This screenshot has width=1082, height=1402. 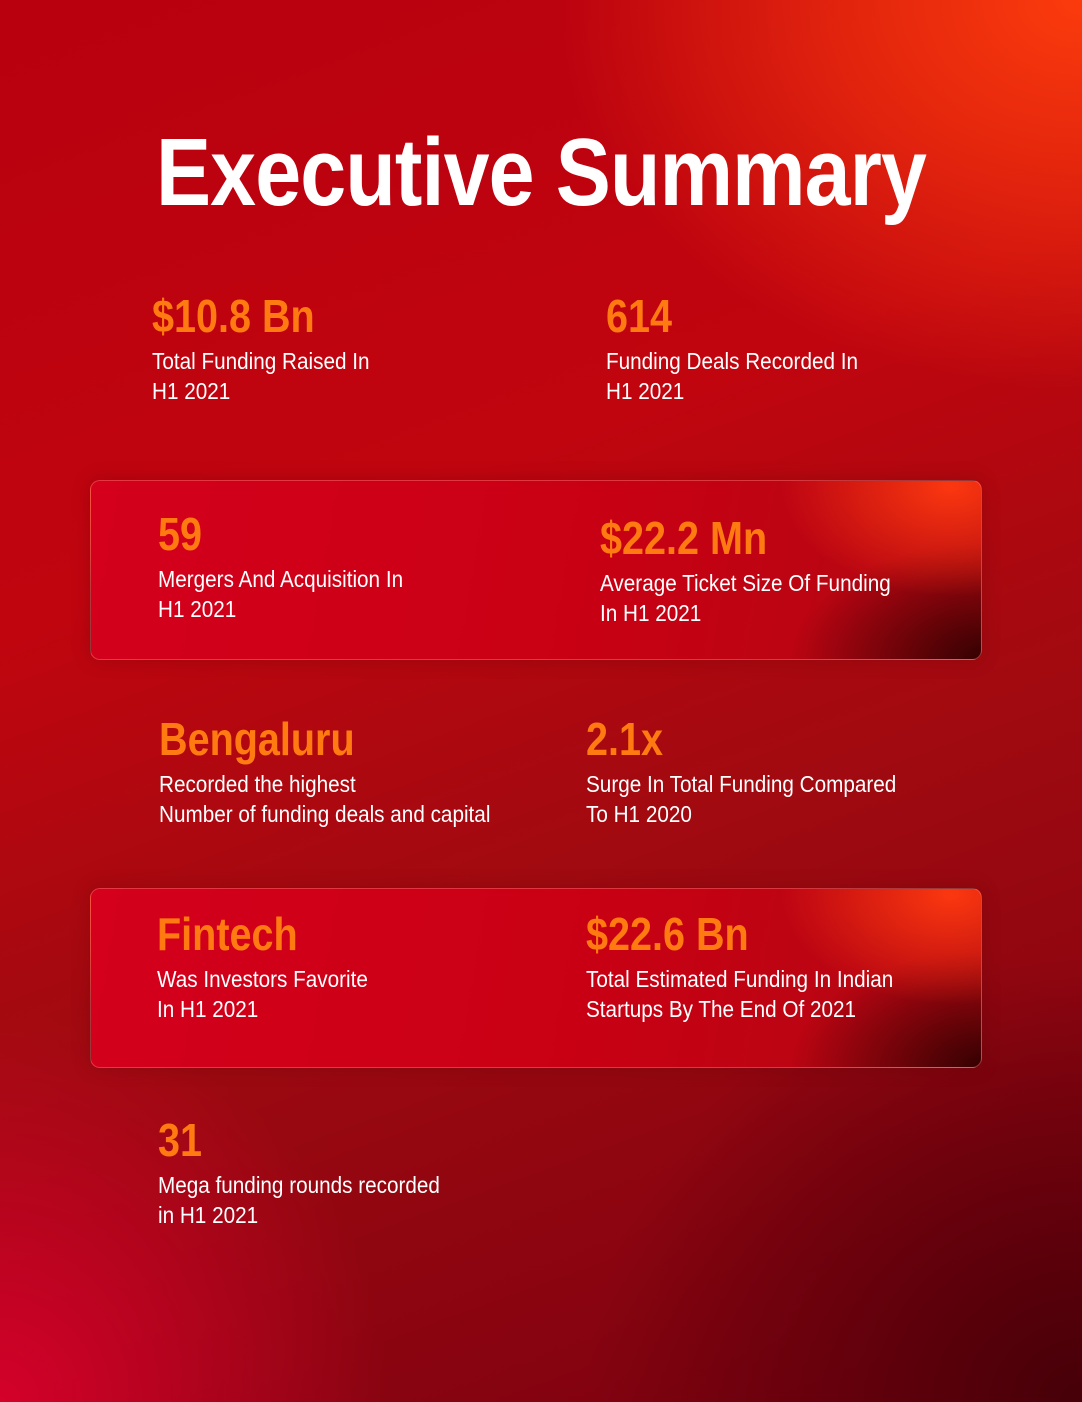 What do you see at coordinates (261, 361) in the screenshot?
I see `stat-description-line1: Total Funding Raised In` at bounding box center [261, 361].